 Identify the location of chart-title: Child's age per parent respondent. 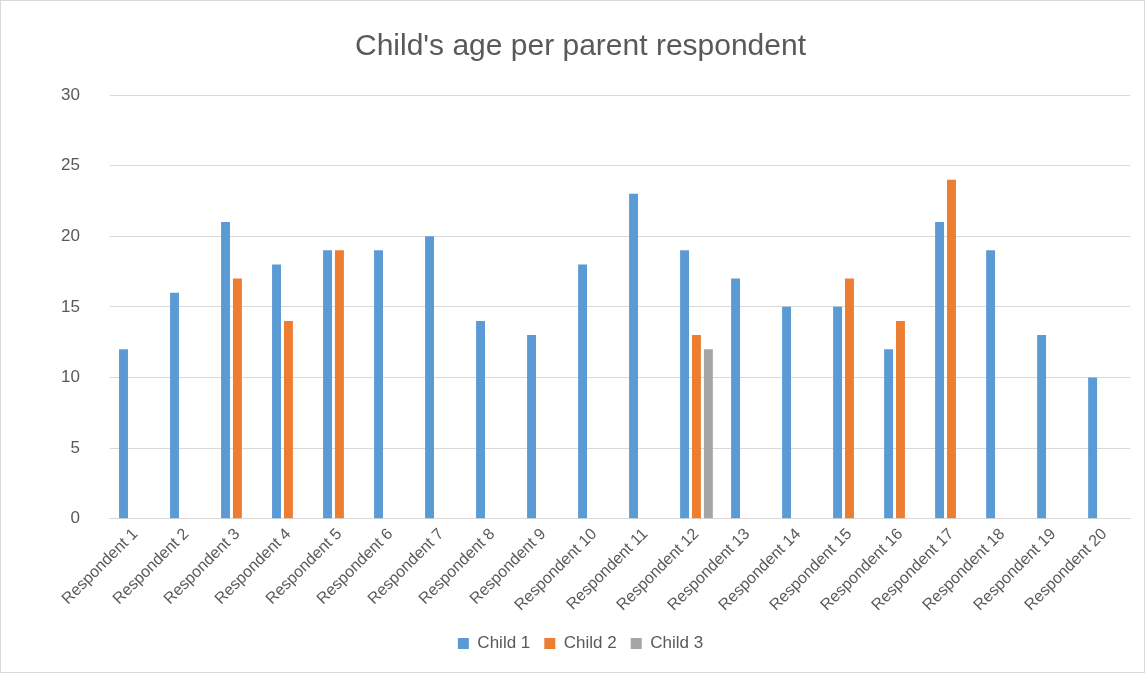
(580, 45).